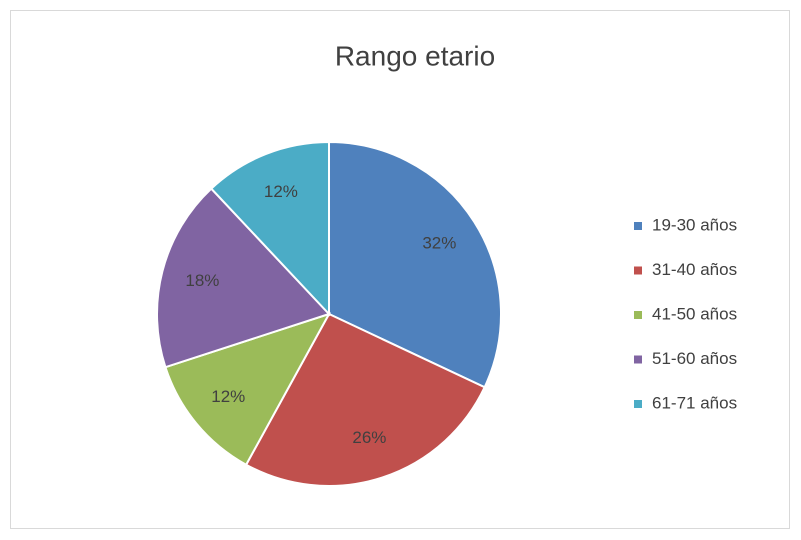 Image resolution: width=801 pixels, height=540 pixels. Describe the element at coordinates (439, 242) in the screenshot. I see `data-label: 32%` at that location.